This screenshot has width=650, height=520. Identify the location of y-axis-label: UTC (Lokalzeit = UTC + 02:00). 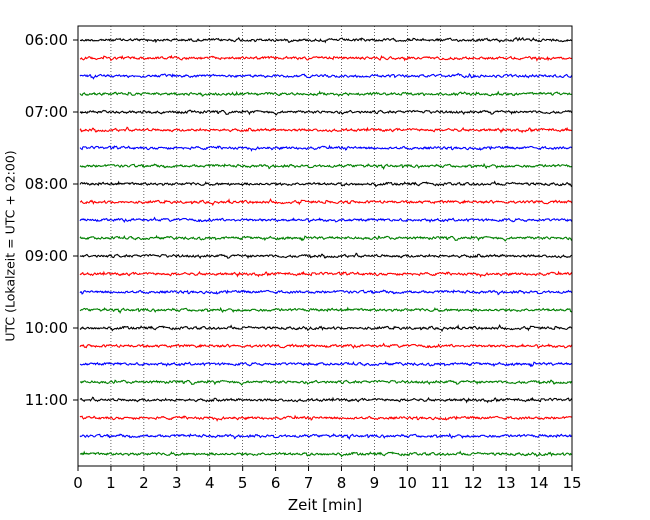
(10, 245).